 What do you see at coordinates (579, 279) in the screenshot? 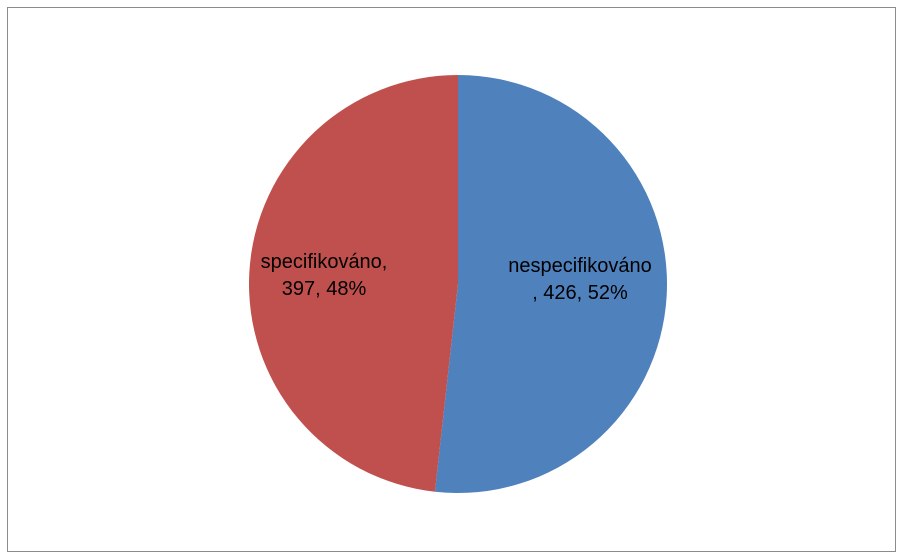
I see `pie-slice-label-1: nespecifikováno , 426, 52%` at bounding box center [579, 279].